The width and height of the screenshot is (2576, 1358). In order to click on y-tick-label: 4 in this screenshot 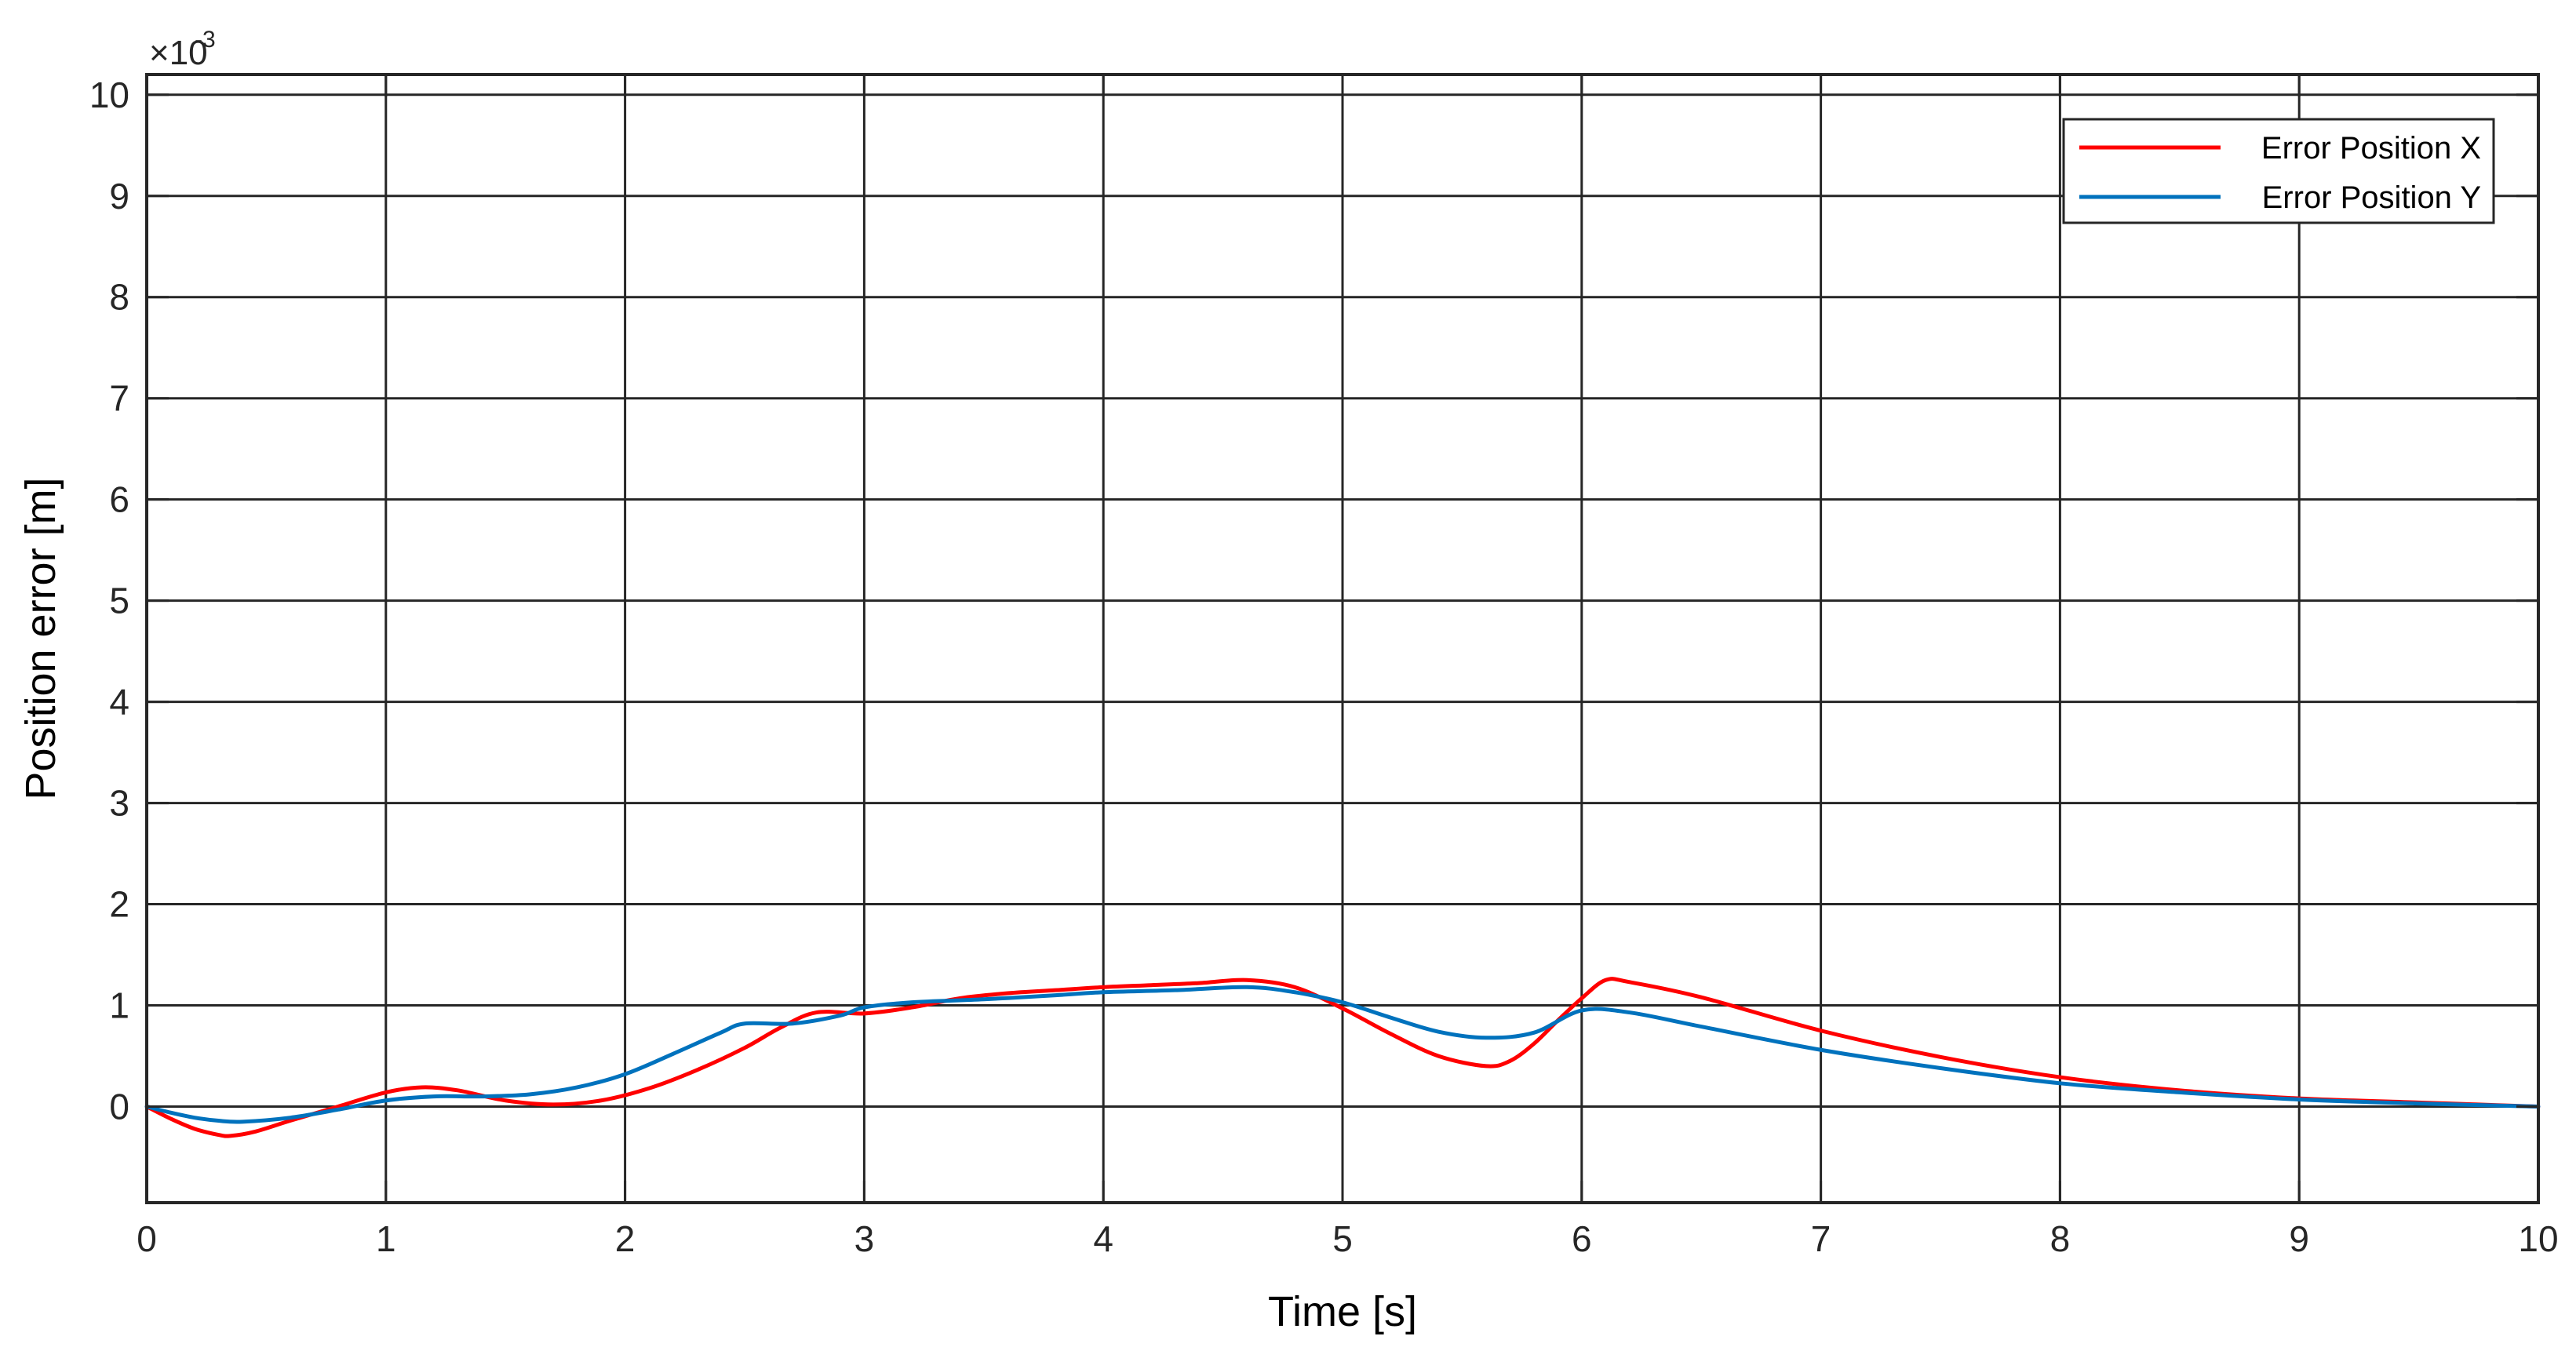, I will do `click(119, 702)`.